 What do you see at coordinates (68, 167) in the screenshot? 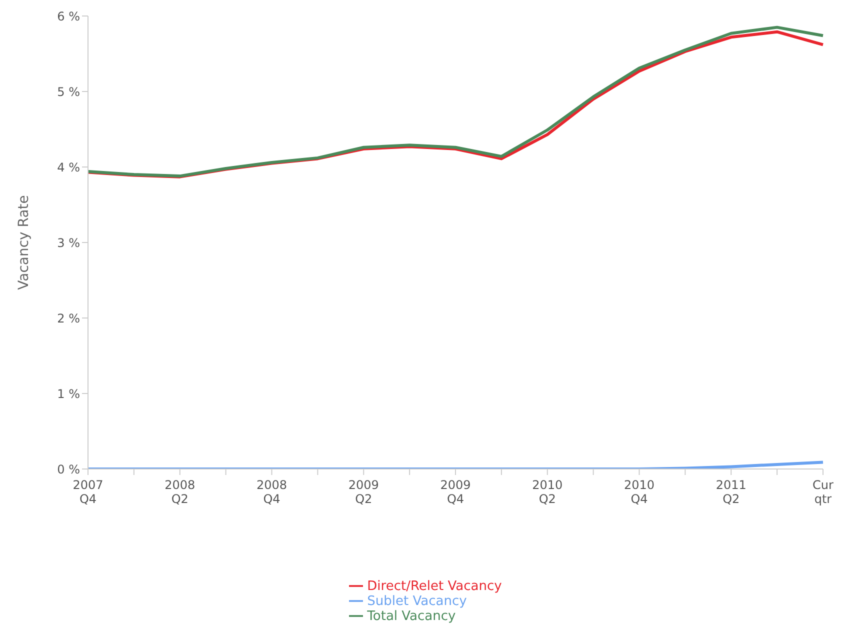
I see `y-tick-label: 4 %` at bounding box center [68, 167].